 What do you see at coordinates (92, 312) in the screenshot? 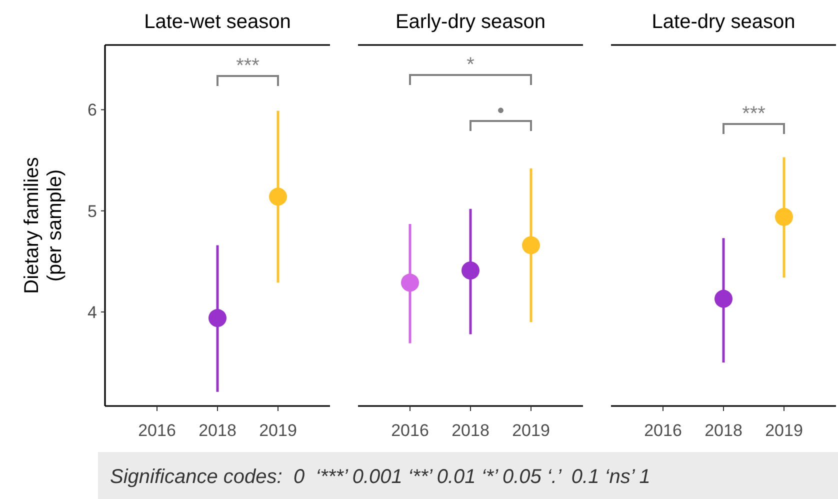
I see `y-tick-label: 4` at bounding box center [92, 312].